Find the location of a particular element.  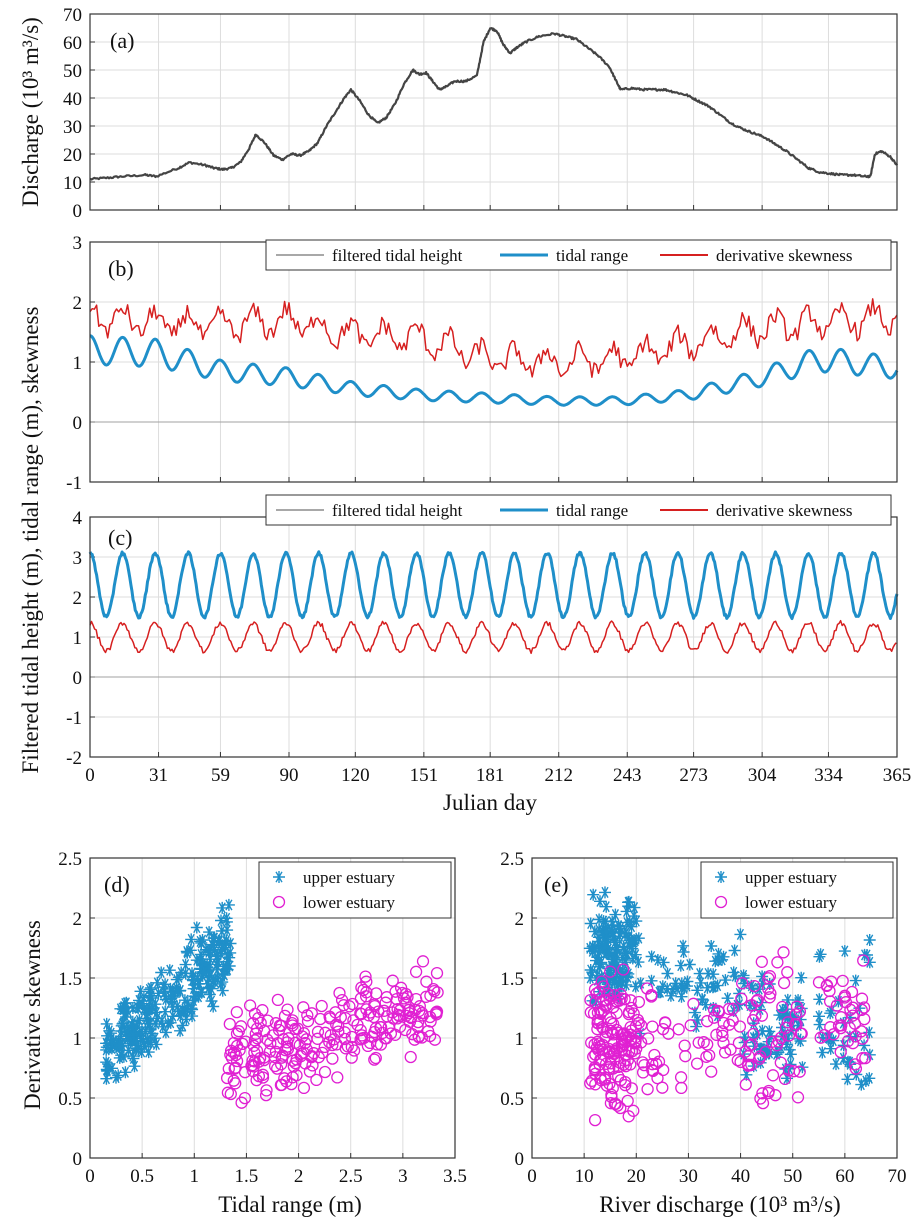

panel-label: (d) is located at coordinates (117, 884).